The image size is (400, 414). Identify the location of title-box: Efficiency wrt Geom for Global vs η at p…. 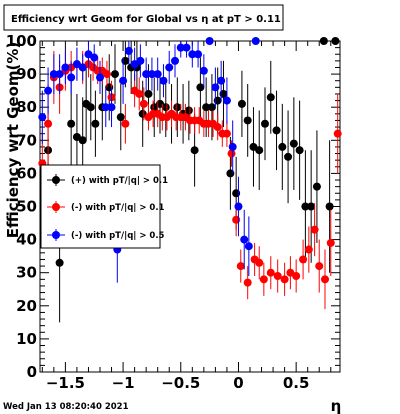
(143, 17).